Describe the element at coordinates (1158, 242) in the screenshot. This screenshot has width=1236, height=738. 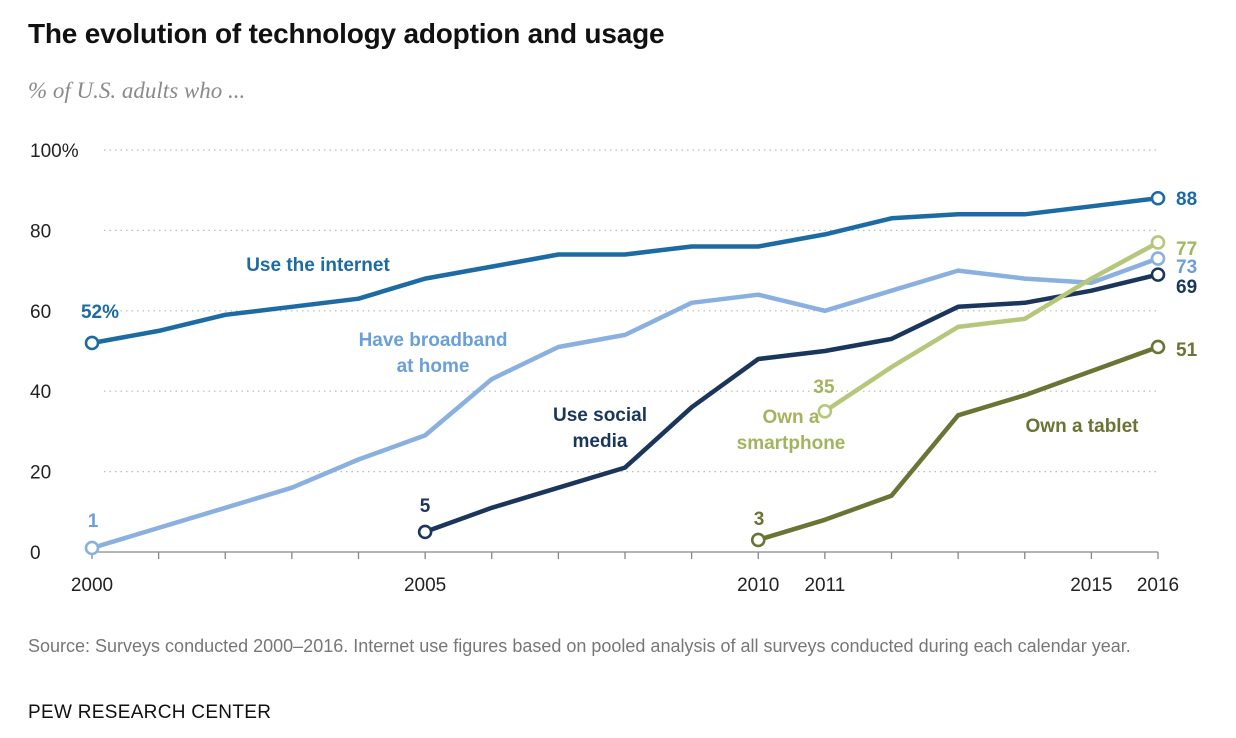
I see `end-point-own-a-smartphone` at that location.